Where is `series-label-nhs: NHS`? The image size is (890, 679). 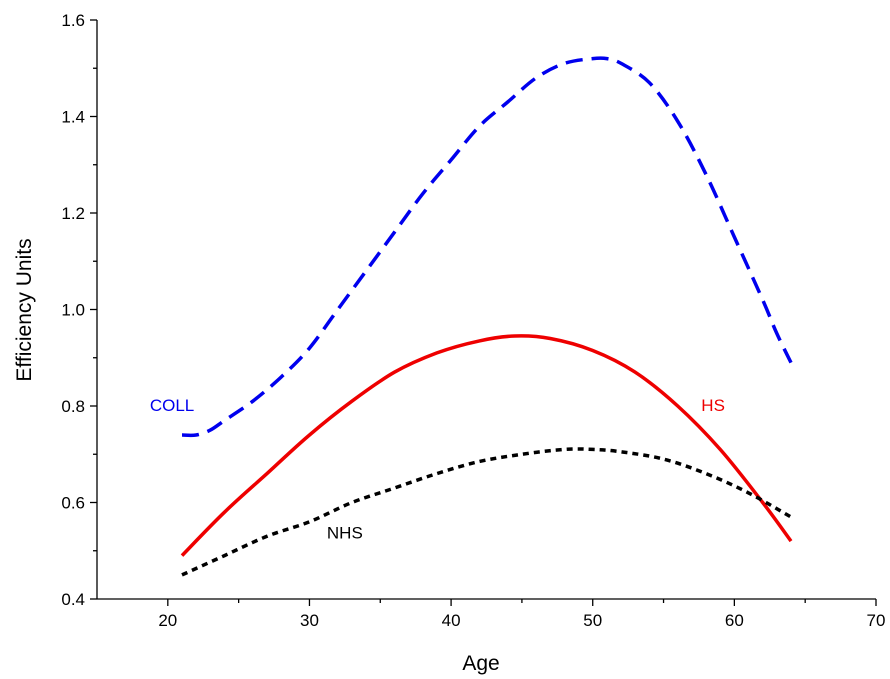 series-label-nhs: NHS is located at coordinates (345, 533).